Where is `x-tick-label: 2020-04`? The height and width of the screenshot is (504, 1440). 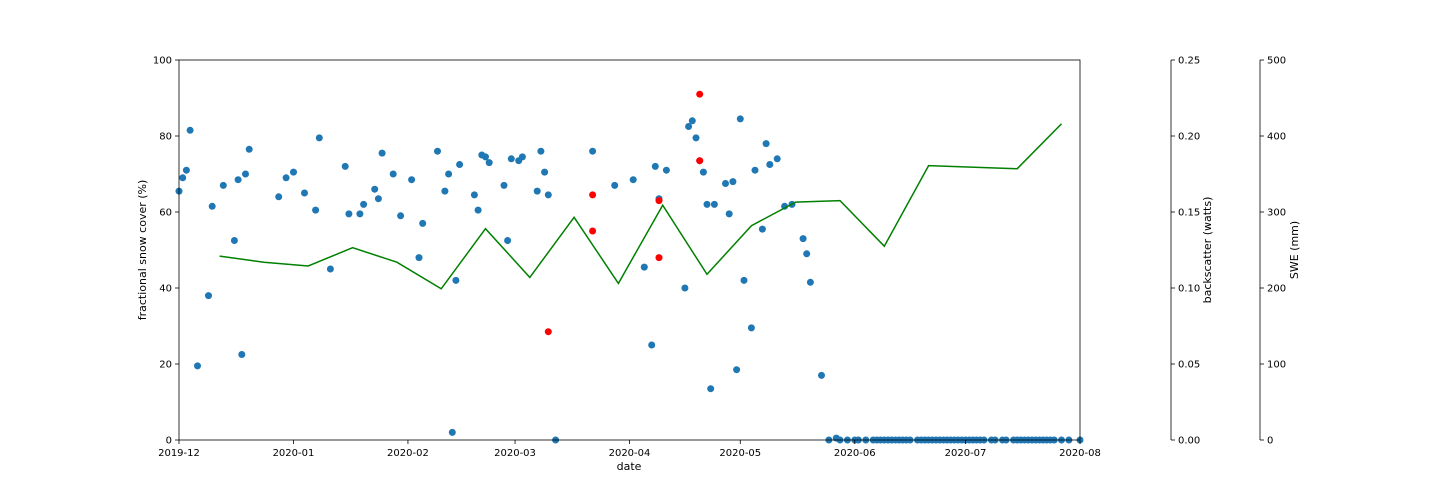
x-tick-label: 2020-04 is located at coordinates (630, 453).